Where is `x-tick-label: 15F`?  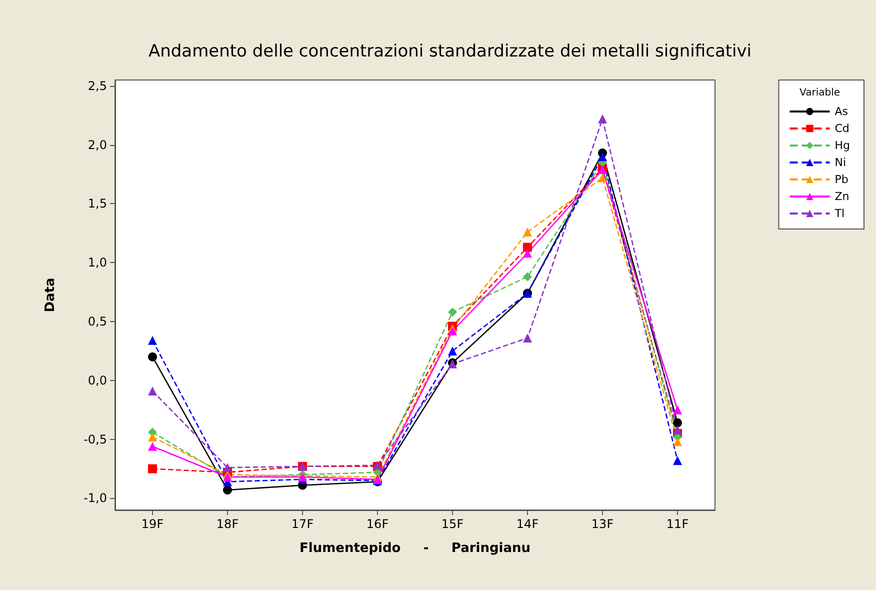
x-tick-label: 15F is located at coordinates (452, 524).